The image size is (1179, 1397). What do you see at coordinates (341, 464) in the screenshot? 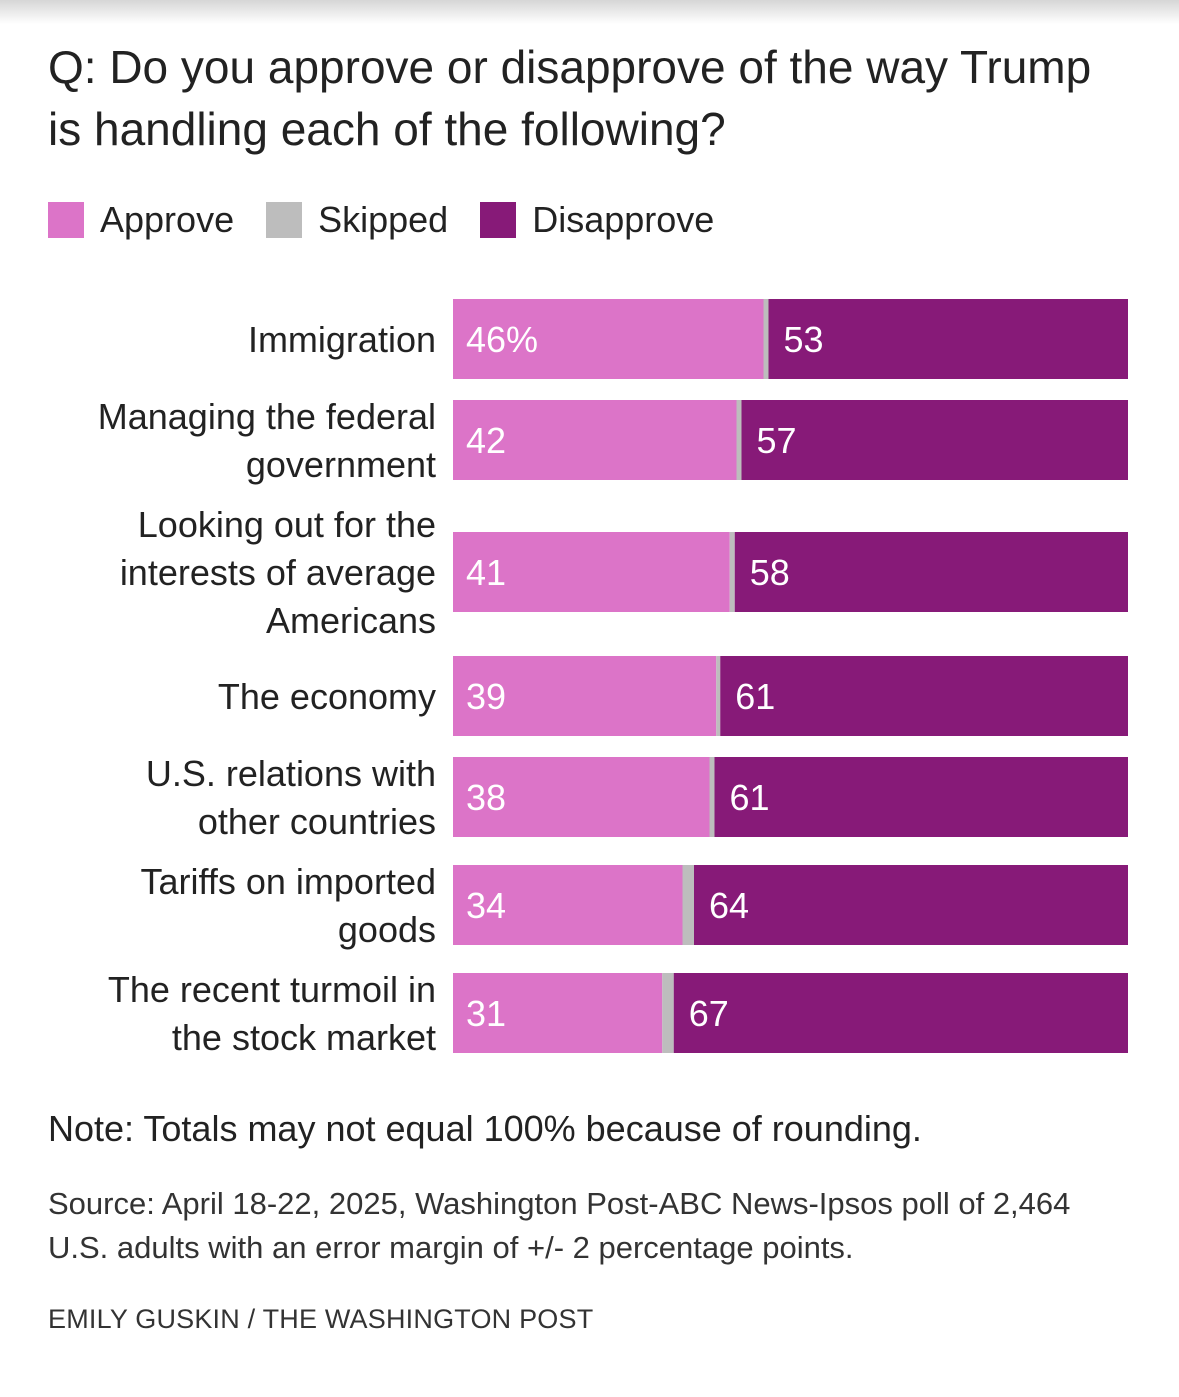
I see `category-label: government` at bounding box center [341, 464].